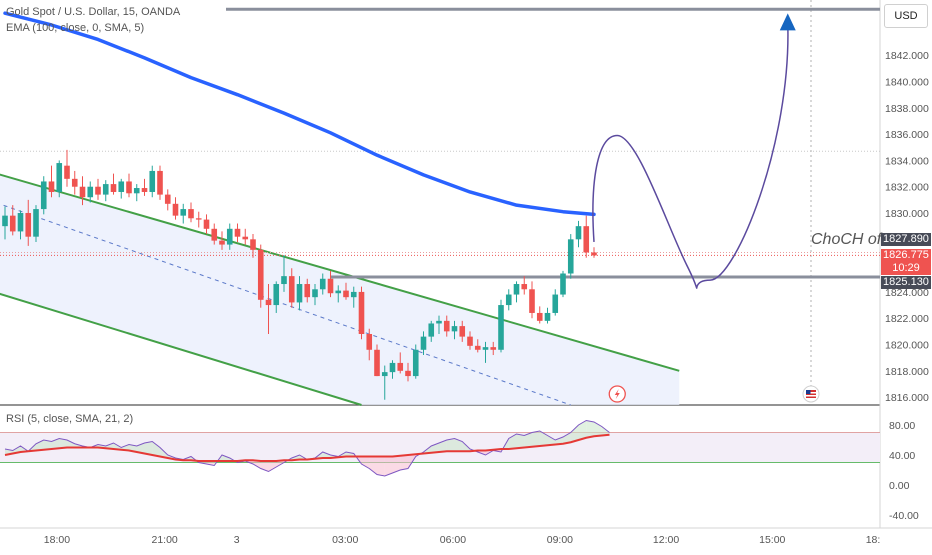  I want to click on time-tick-label: 18:, so click(873, 540).